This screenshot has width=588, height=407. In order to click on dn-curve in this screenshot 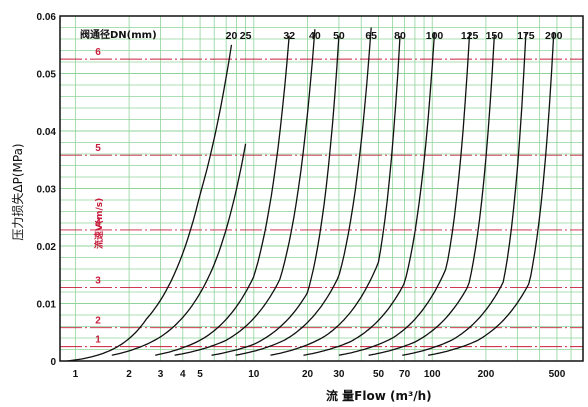, I will do `click(179, 249)`.